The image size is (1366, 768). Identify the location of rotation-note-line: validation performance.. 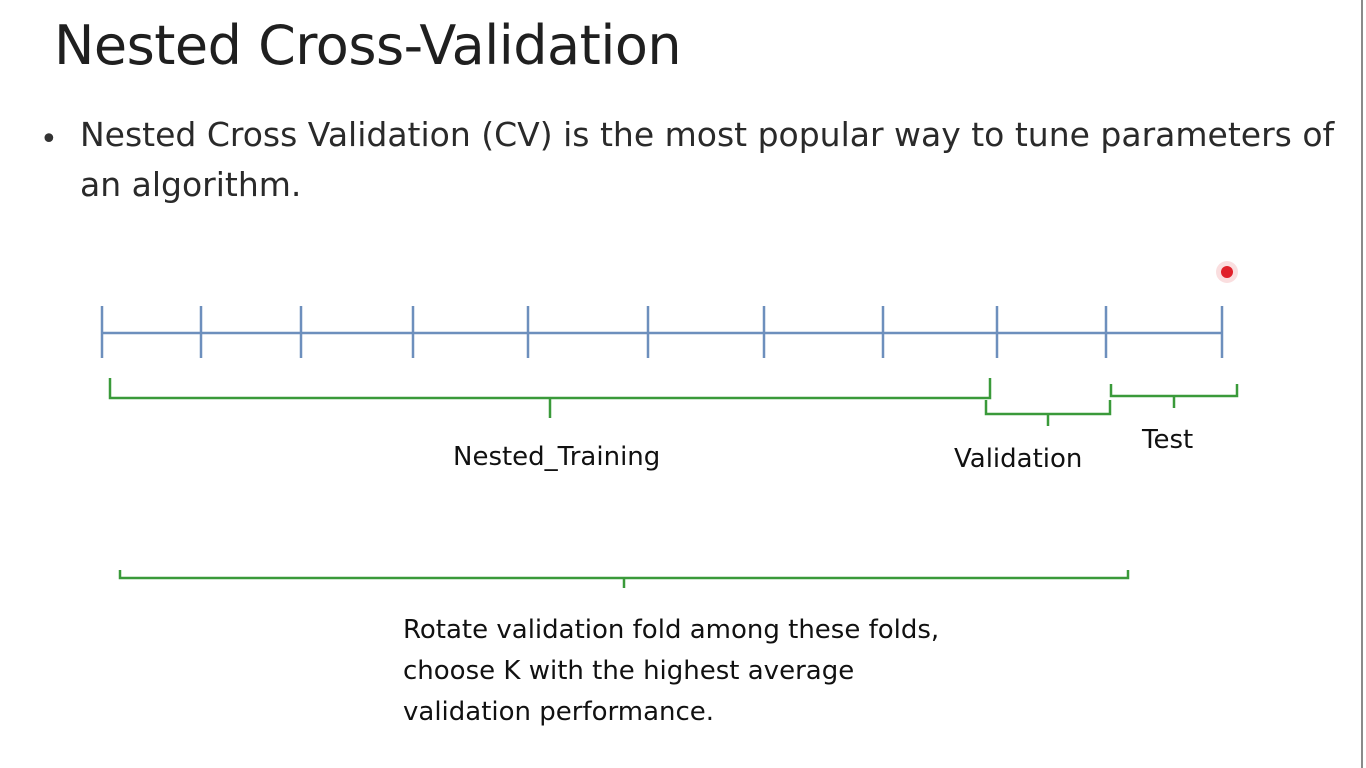
(559, 712).